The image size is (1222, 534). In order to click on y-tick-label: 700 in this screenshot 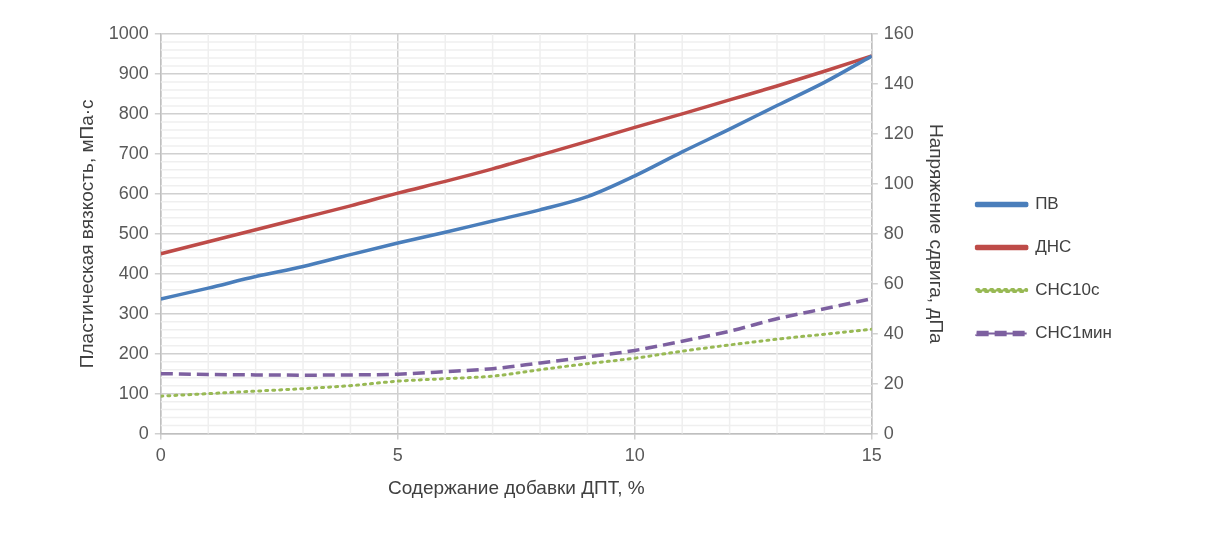, I will do `click(133, 152)`.